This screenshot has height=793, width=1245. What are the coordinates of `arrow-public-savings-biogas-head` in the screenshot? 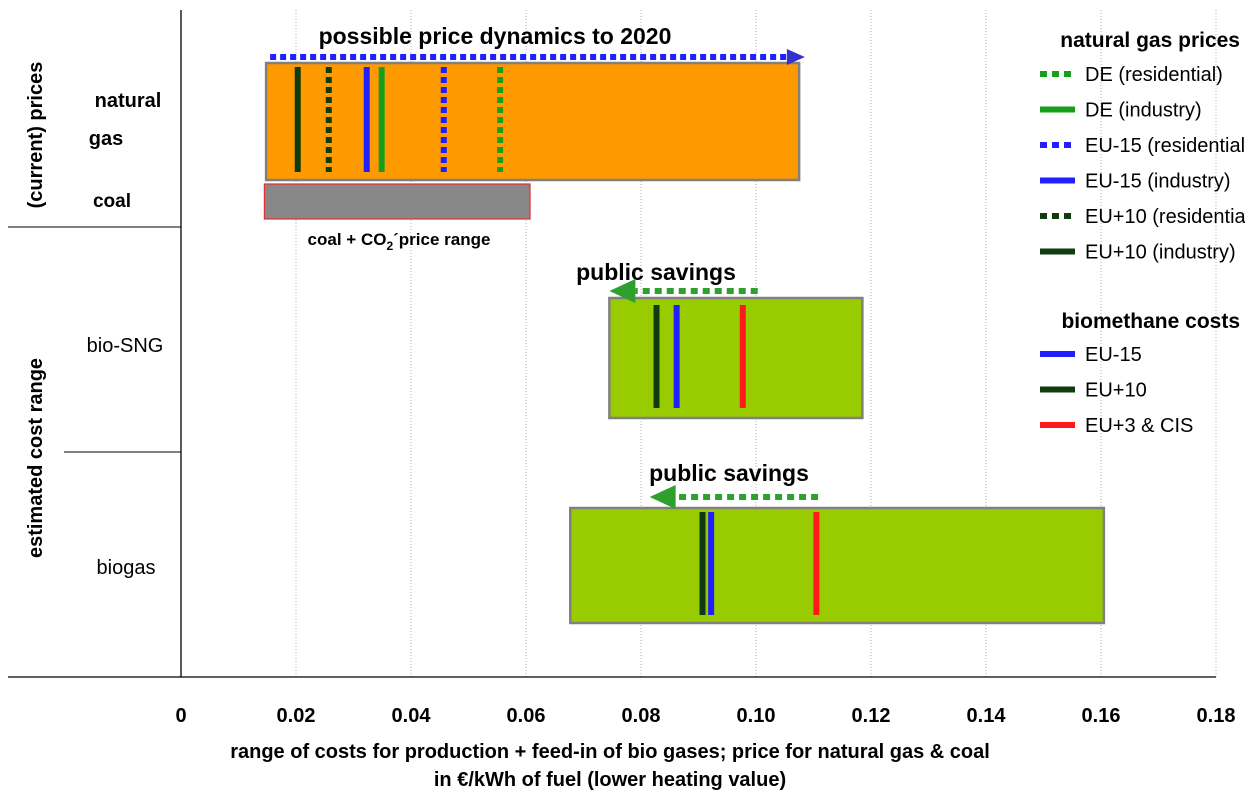 It's located at (662, 497).